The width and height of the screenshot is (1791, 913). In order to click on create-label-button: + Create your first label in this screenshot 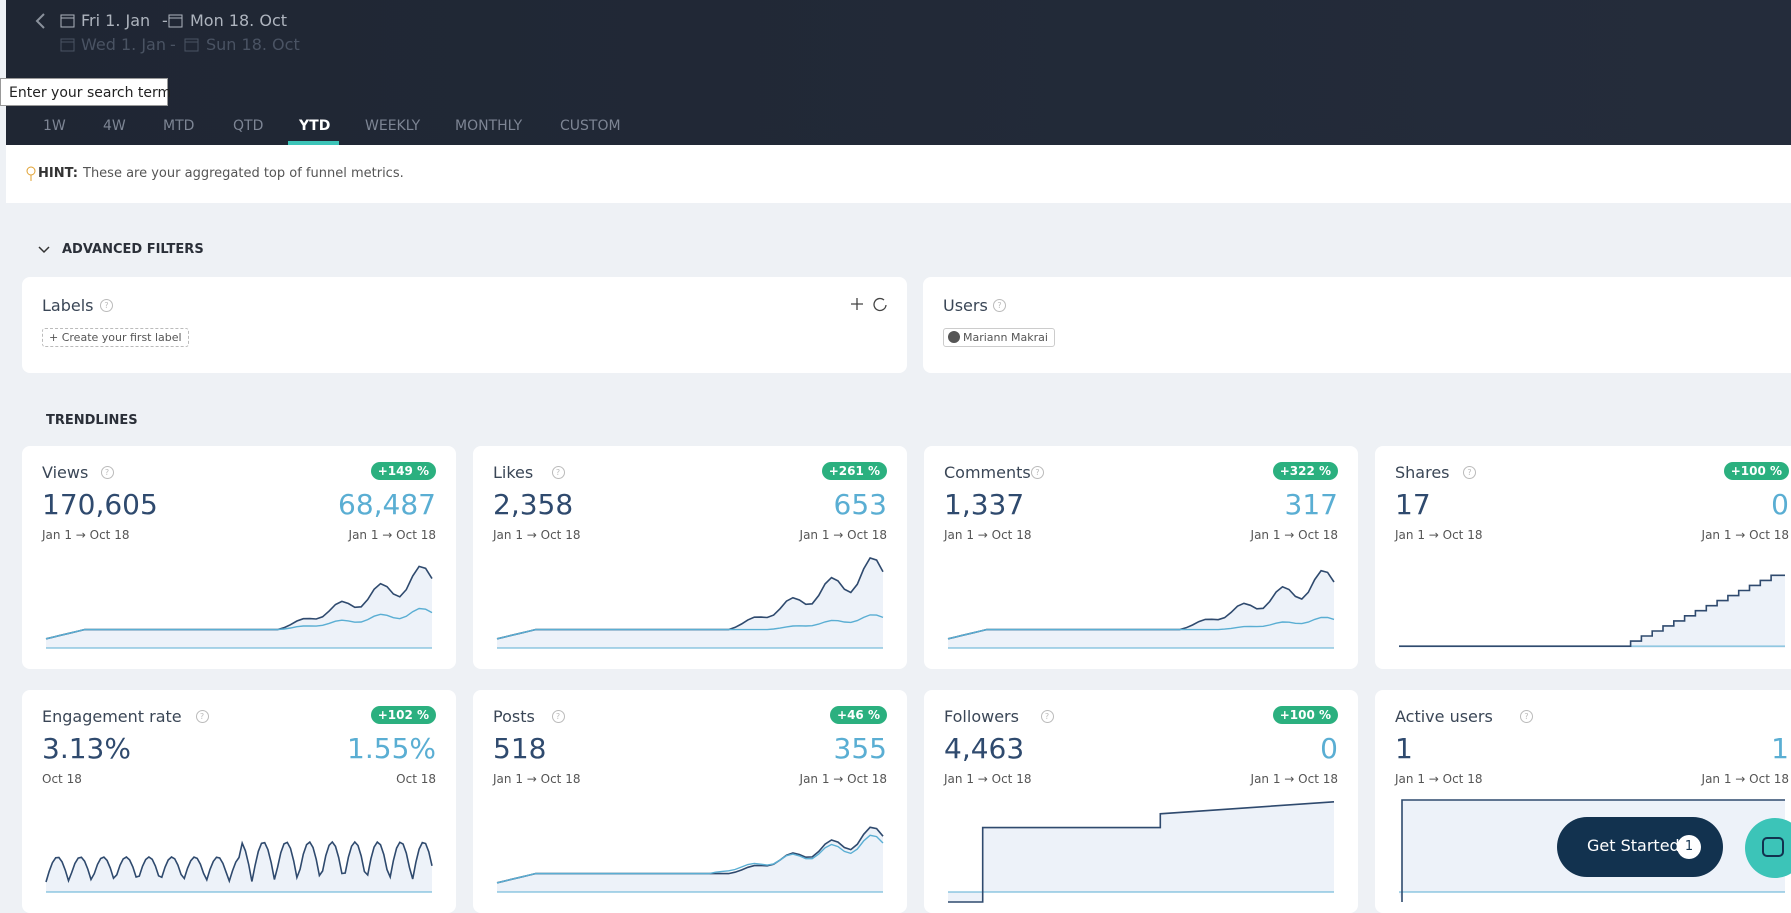, I will do `click(115, 337)`.